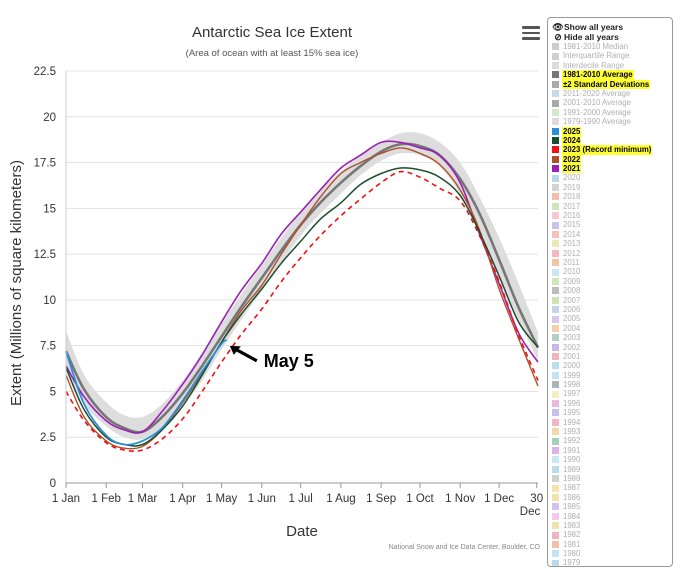  I want to click on legend-label: 2001-2010 Average, so click(597, 103).